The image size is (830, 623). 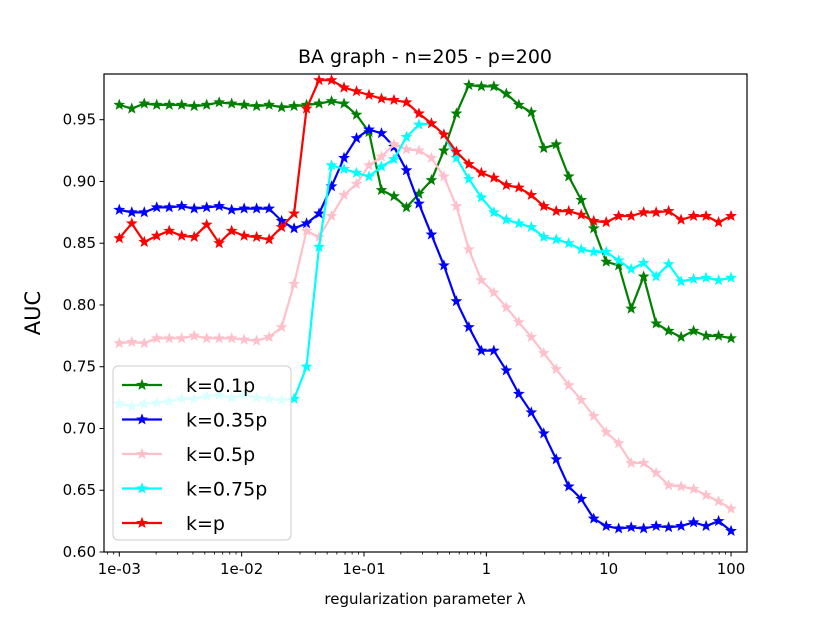 What do you see at coordinates (226, 490) in the screenshot?
I see `legend-label: k=0.75p` at bounding box center [226, 490].